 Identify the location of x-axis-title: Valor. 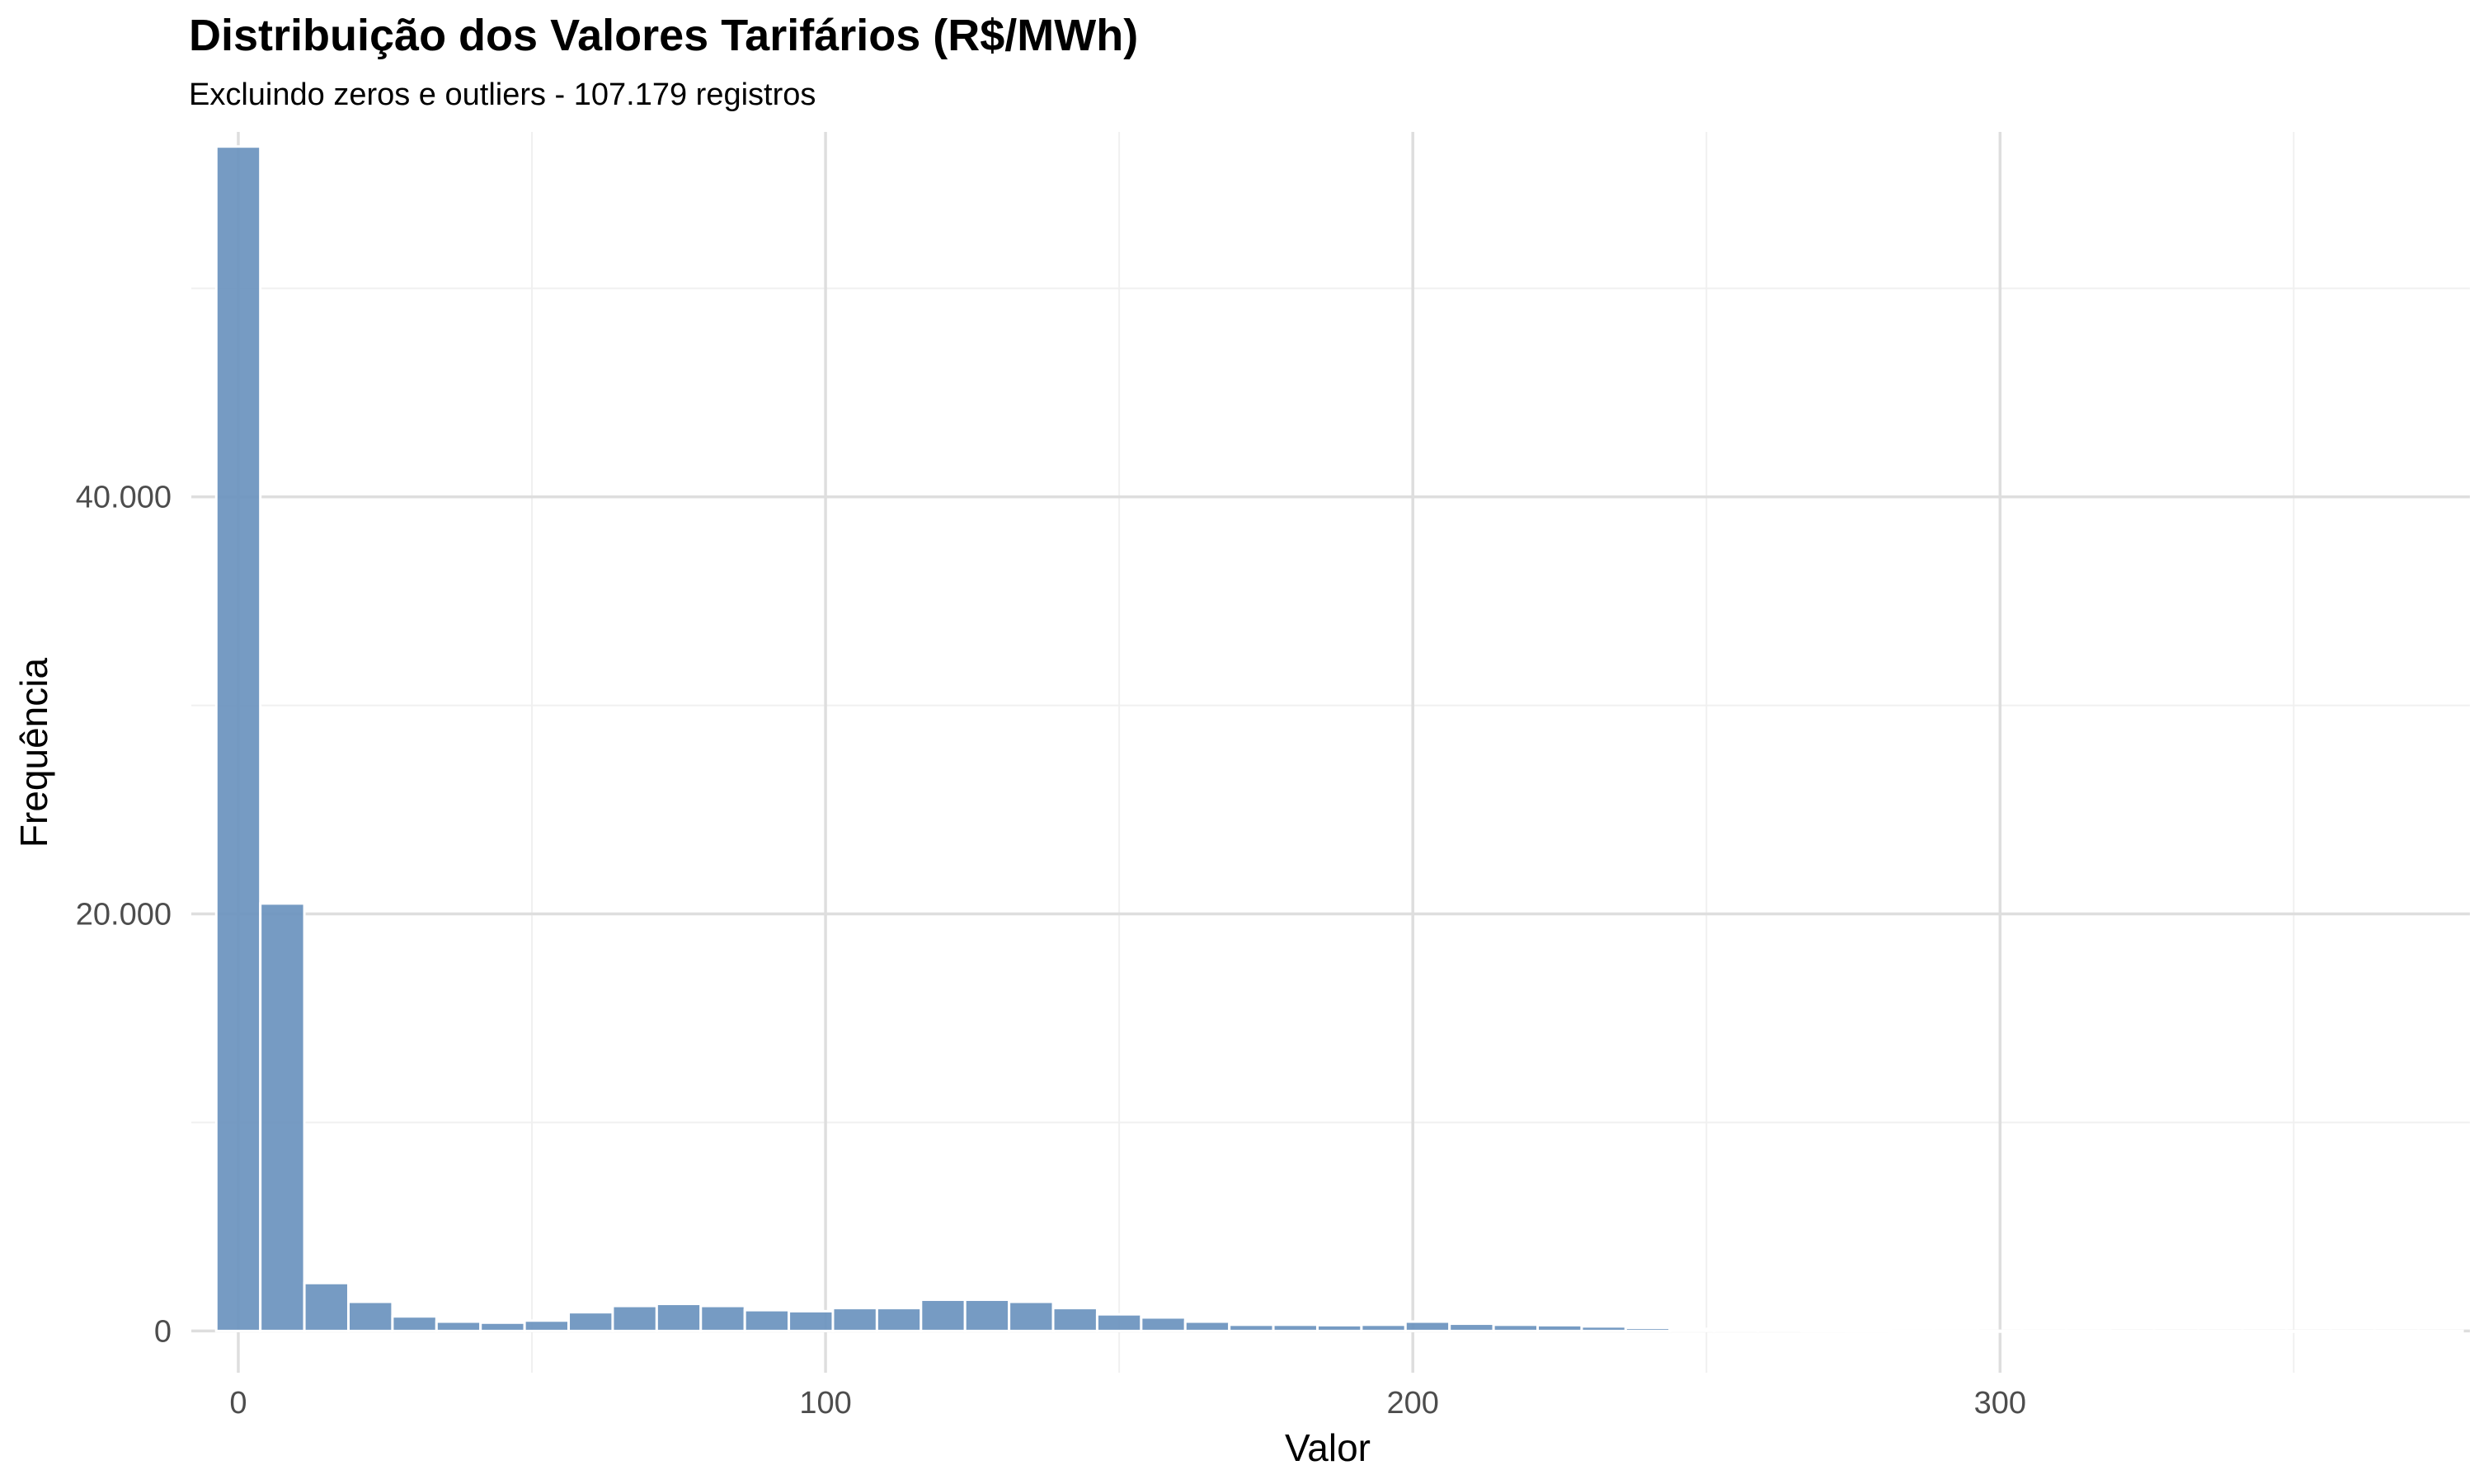
(1328, 1447).